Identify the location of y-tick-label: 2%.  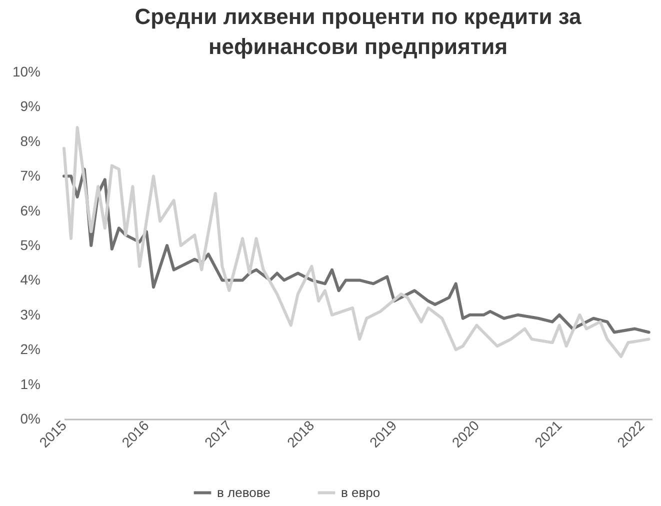
(30, 349).